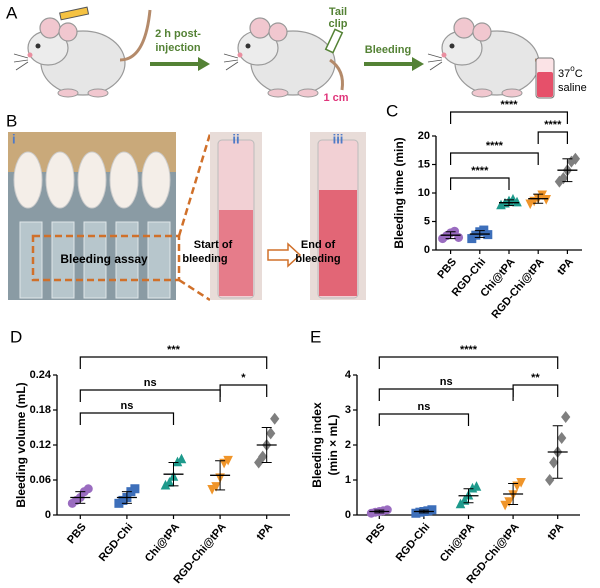 This screenshot has height=588, width=600. Describe the element at coordinates (348, 480) in the screenshot. I see `y-tick-label: 1` at that location.